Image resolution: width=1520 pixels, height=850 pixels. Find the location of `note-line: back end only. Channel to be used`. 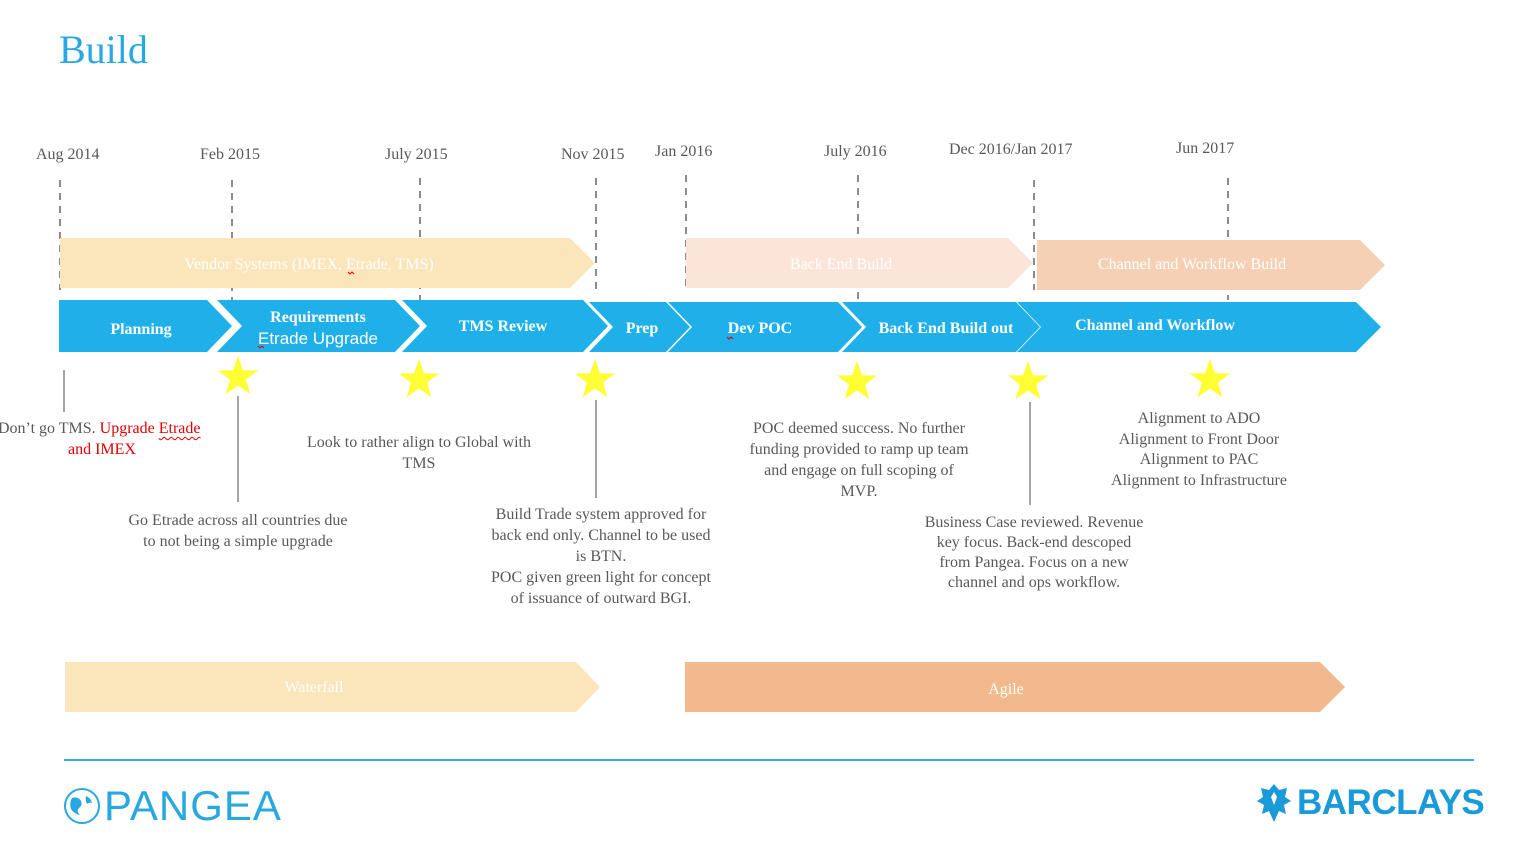

note-line: back end only. Channel to be used is located at coordinates (601, 535).